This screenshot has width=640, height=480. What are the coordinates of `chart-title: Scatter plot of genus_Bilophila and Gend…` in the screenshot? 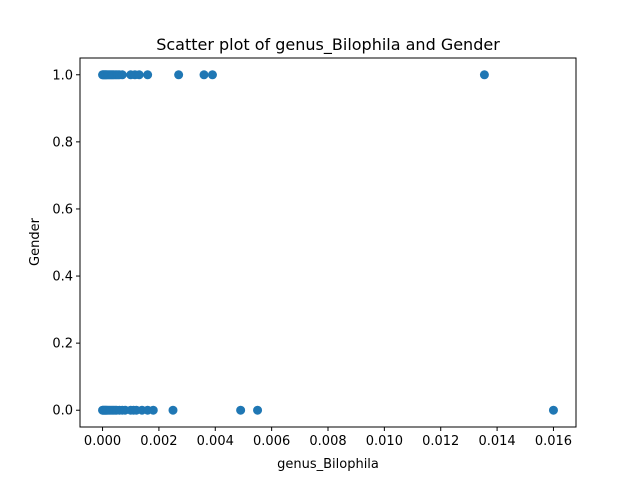 It's located at (328, 45).